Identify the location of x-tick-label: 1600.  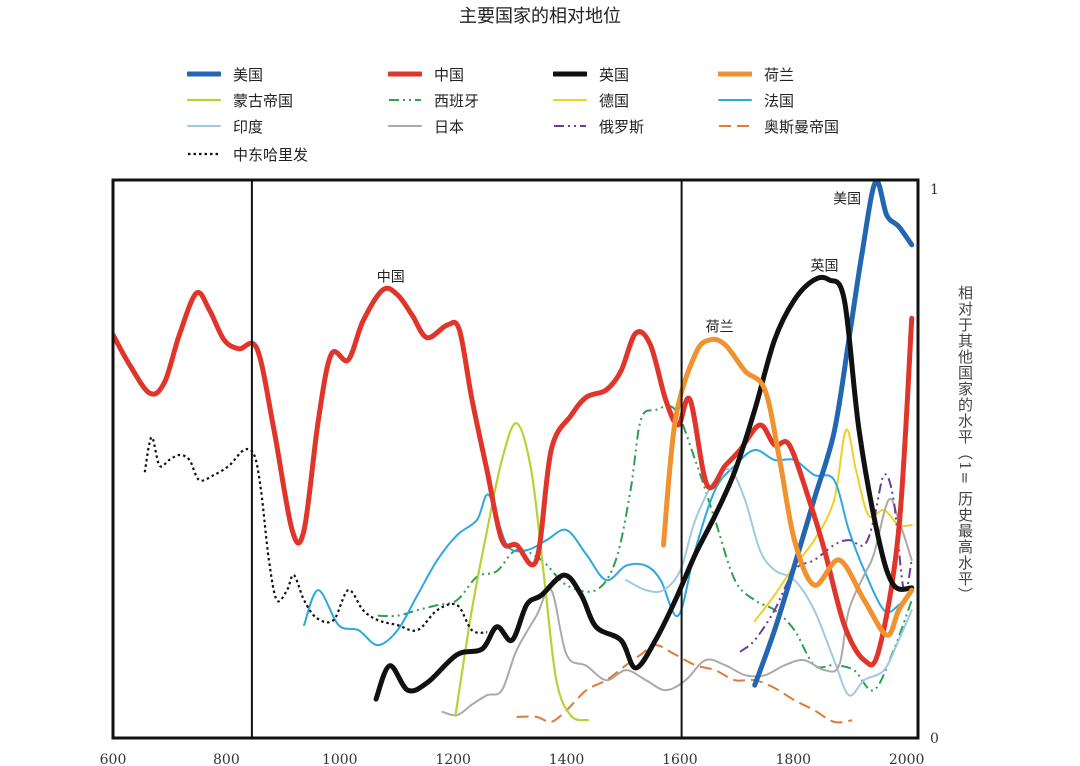
(680, 759).